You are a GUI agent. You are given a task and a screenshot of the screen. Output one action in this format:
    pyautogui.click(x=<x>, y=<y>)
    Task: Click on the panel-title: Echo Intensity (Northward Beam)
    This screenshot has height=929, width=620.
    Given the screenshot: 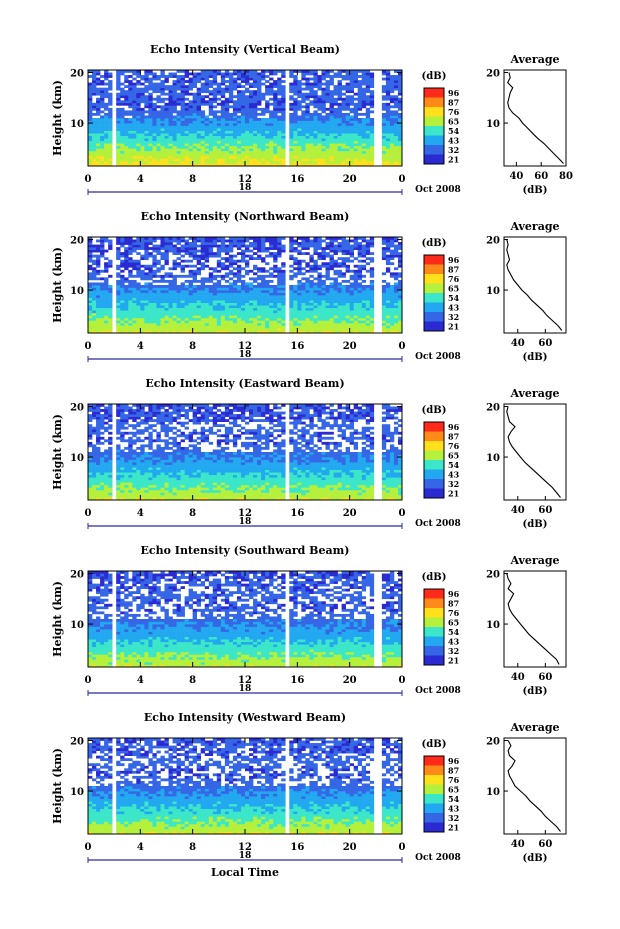 What is the action you would take?
    pyautogui.click(x=245, y=216)
    